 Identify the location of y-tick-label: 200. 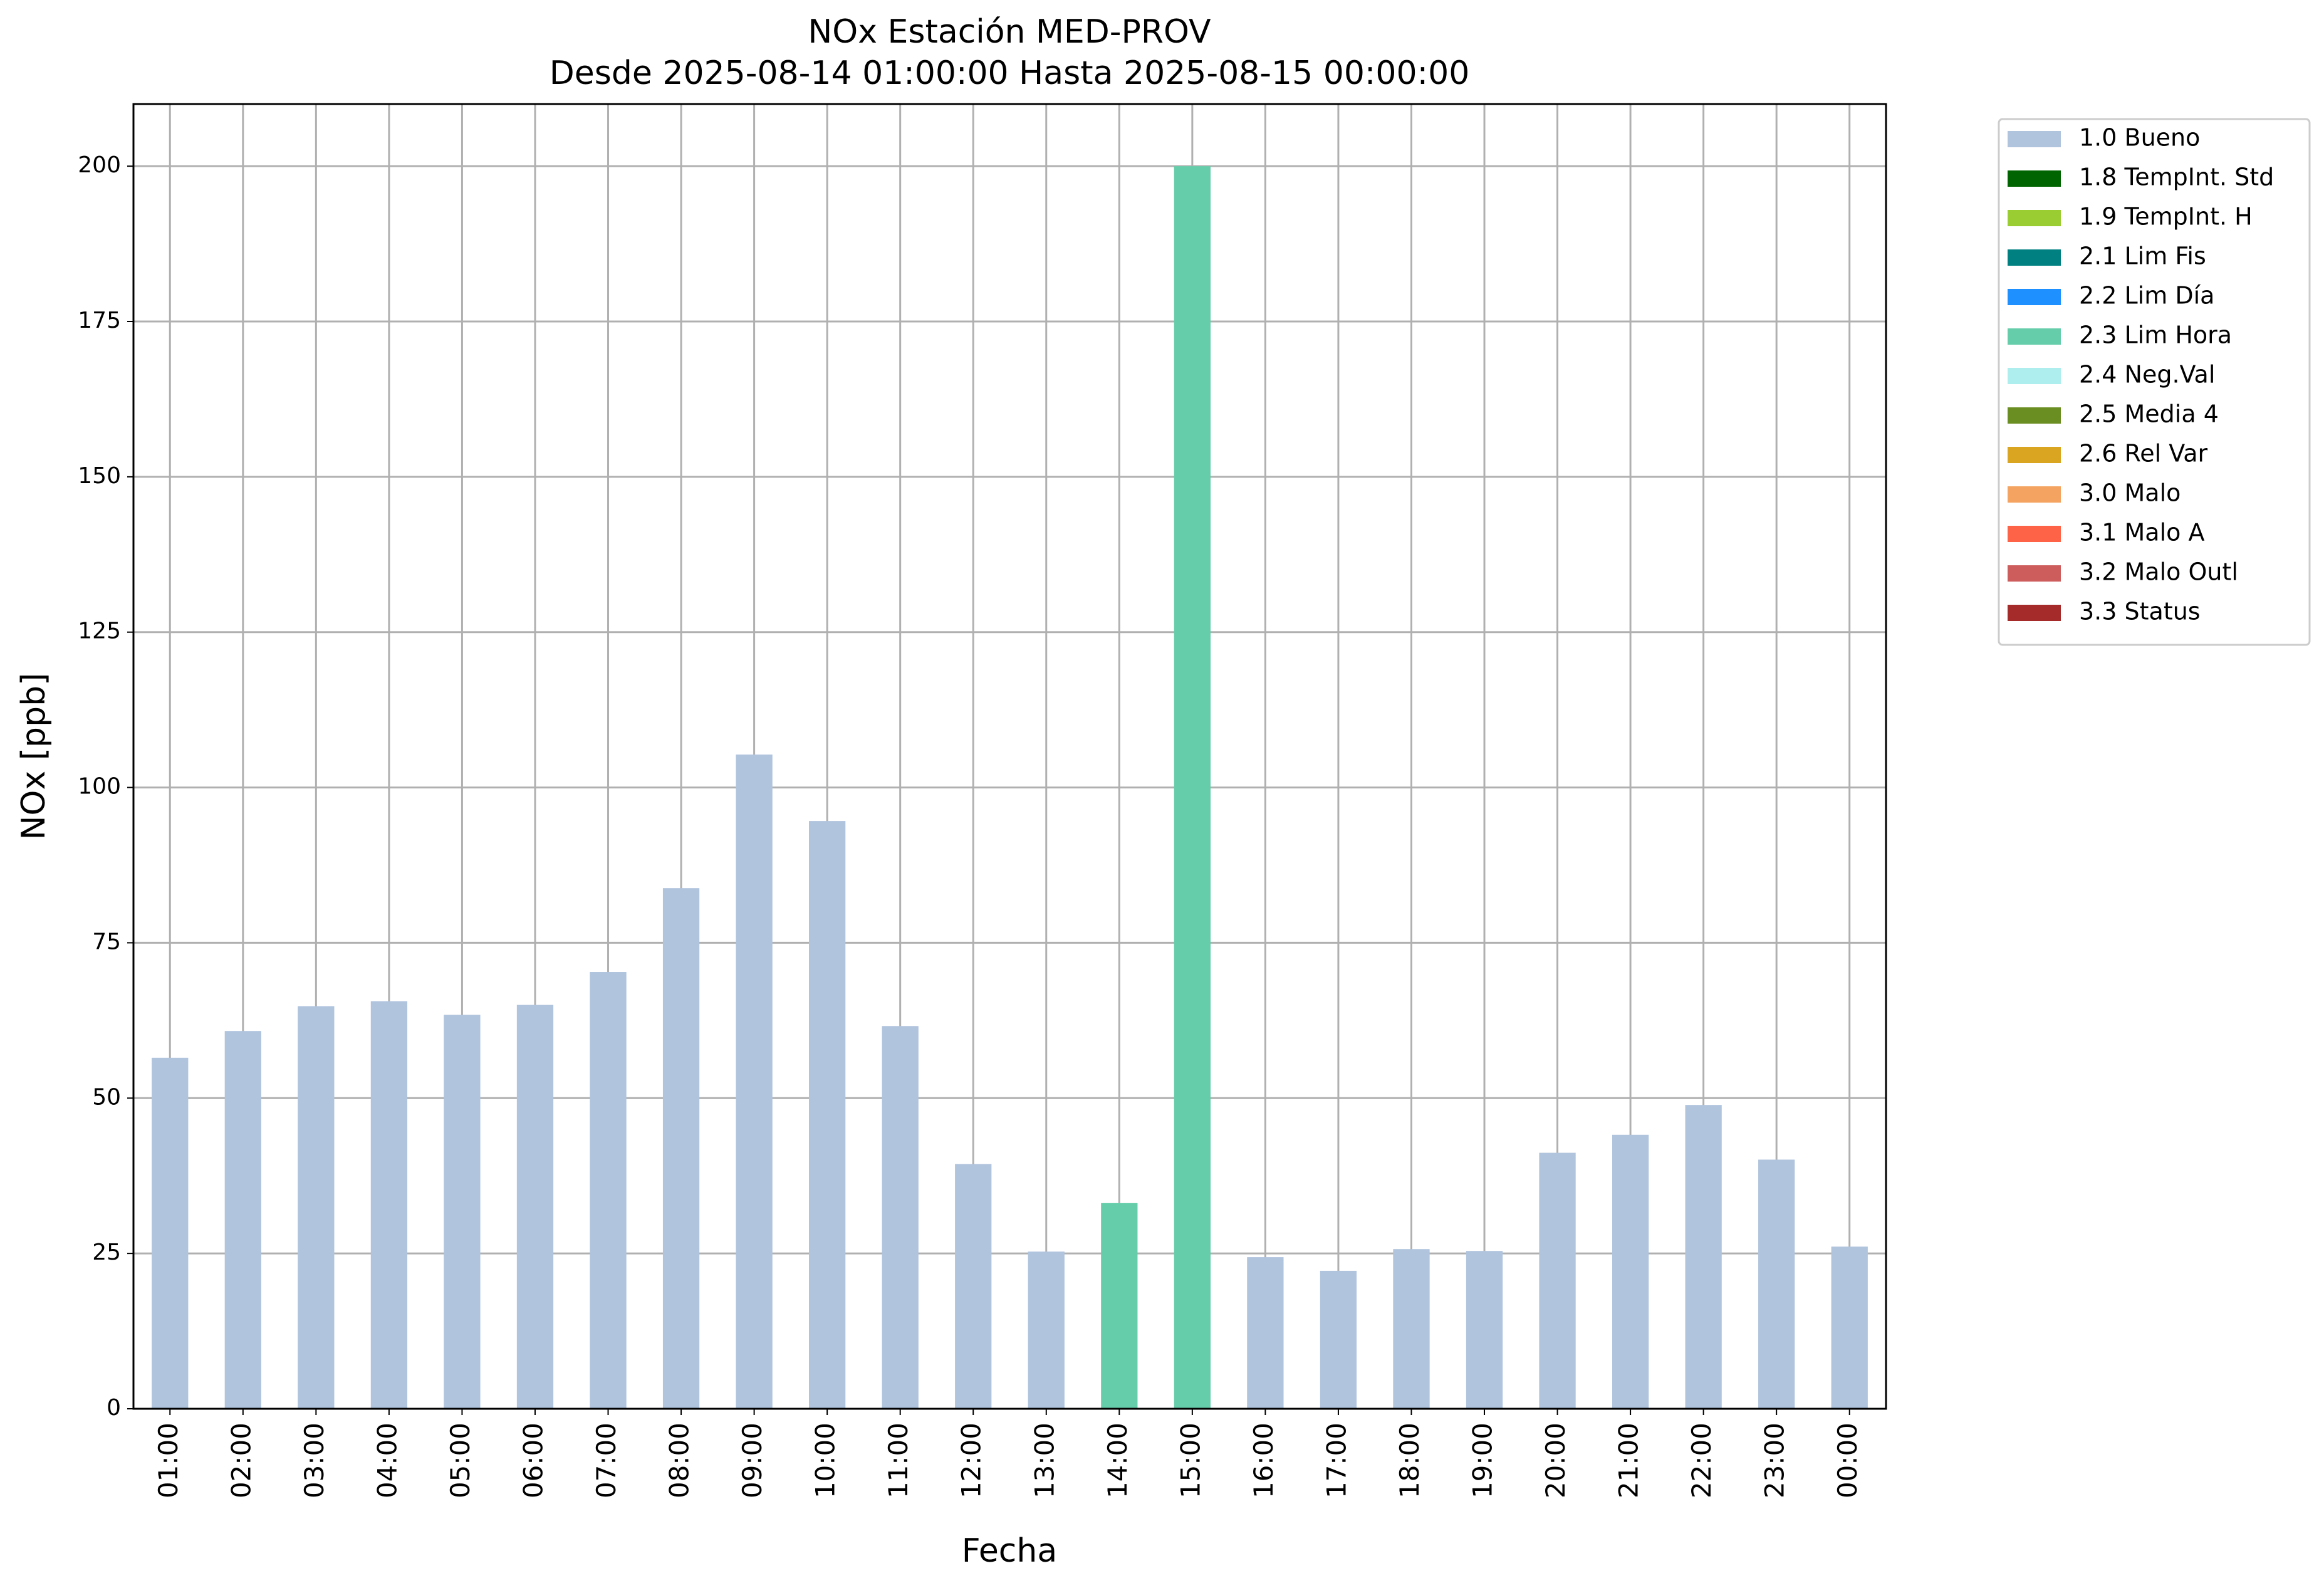
(99, 165).